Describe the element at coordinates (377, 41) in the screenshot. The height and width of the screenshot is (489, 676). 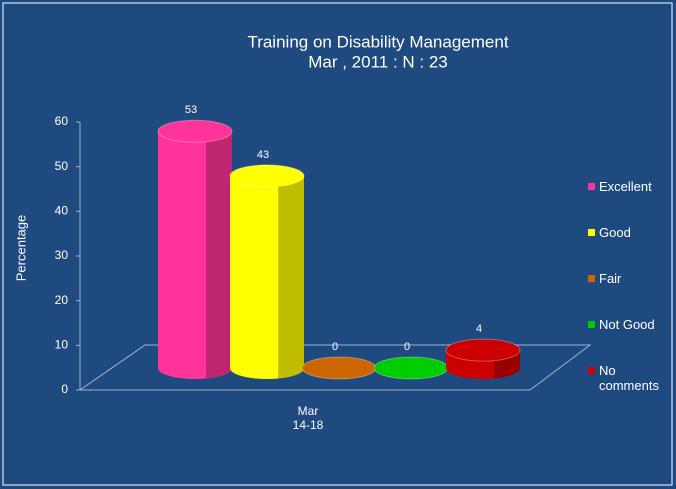
I see `chart-title: Training on Disability Management` at that location.